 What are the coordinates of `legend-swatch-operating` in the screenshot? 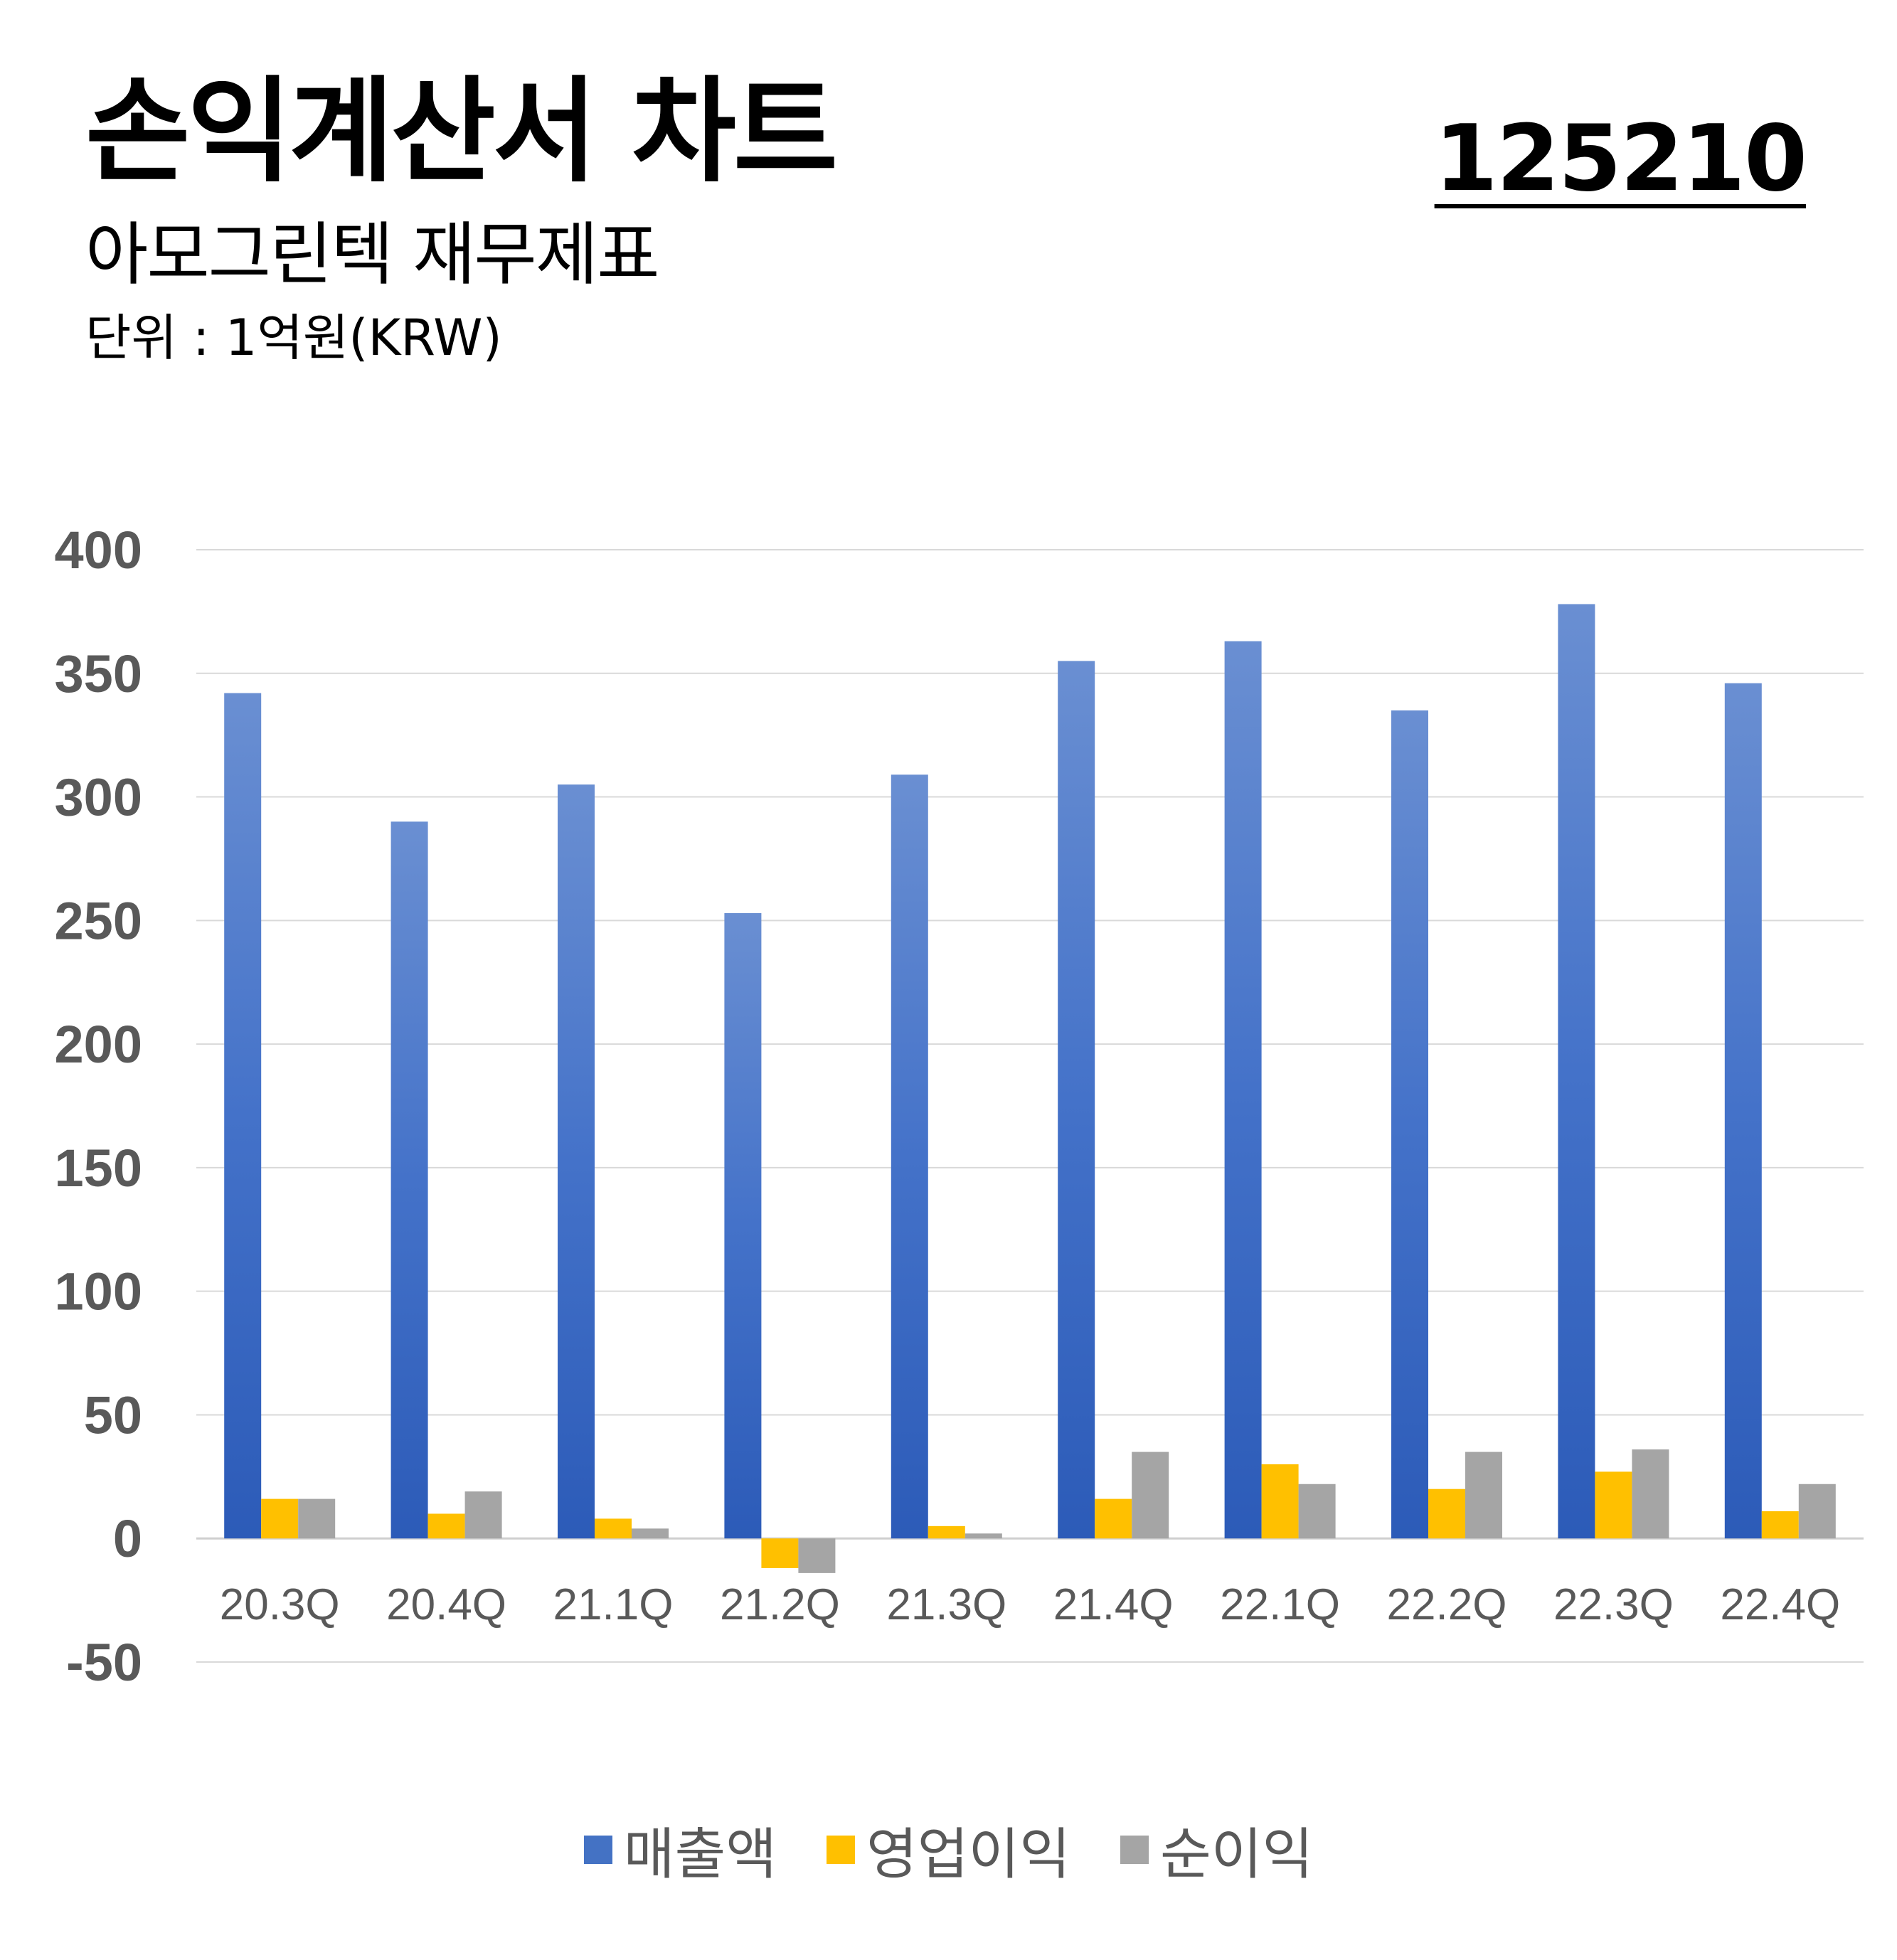 It's located at (841, 1850).